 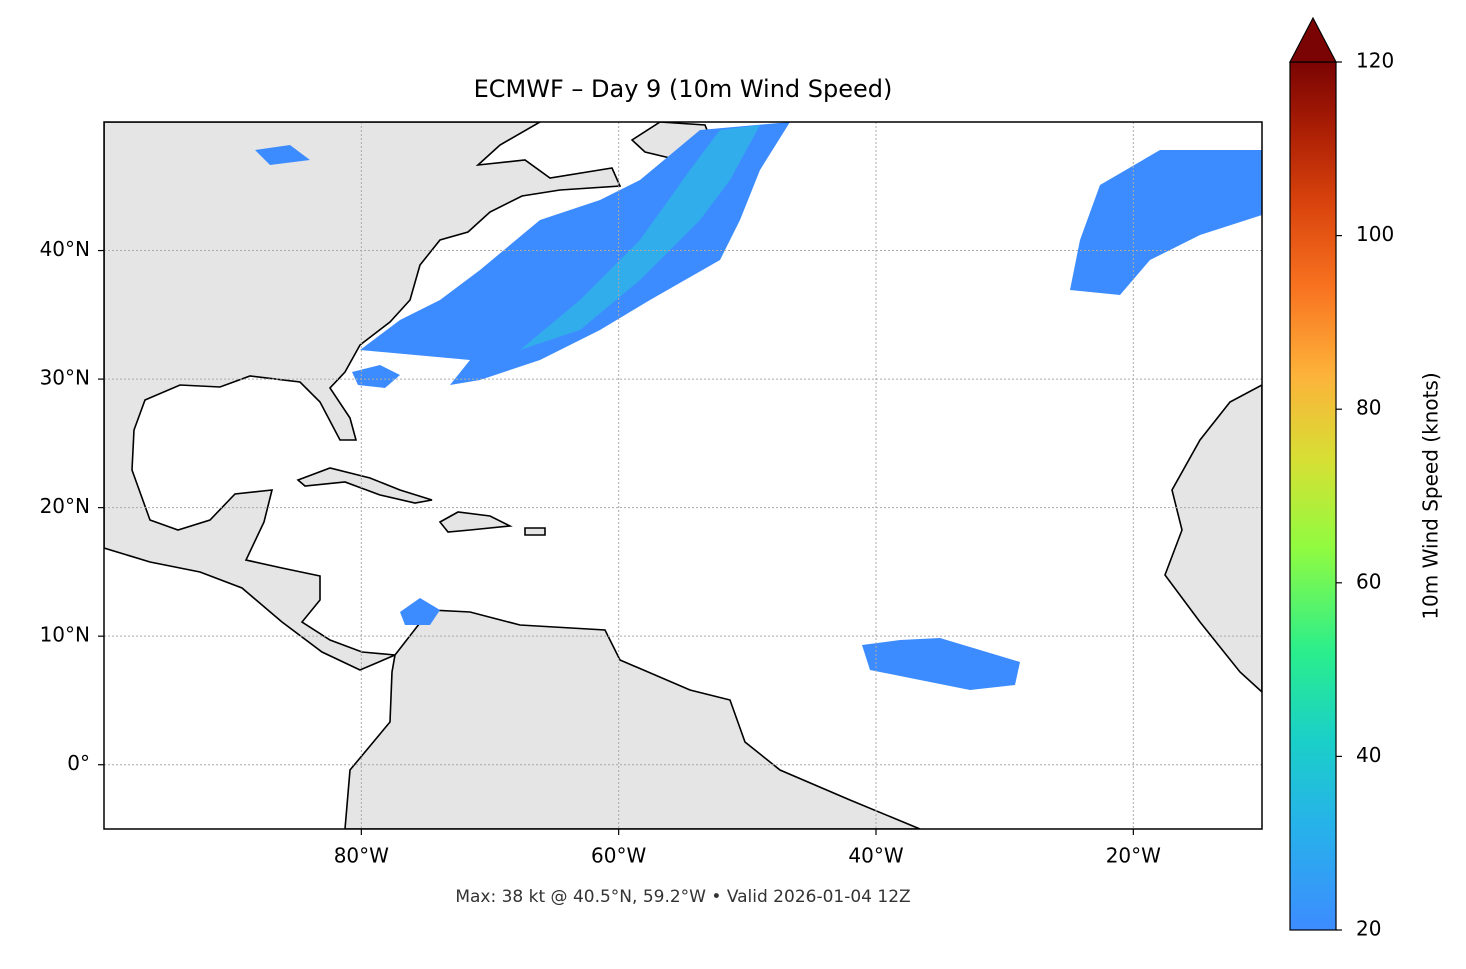 What do you see at coordinates (1368, 929) in the screenshot?
I see `colorbar-tick-label: 20` at bounding box center [1368, 929].